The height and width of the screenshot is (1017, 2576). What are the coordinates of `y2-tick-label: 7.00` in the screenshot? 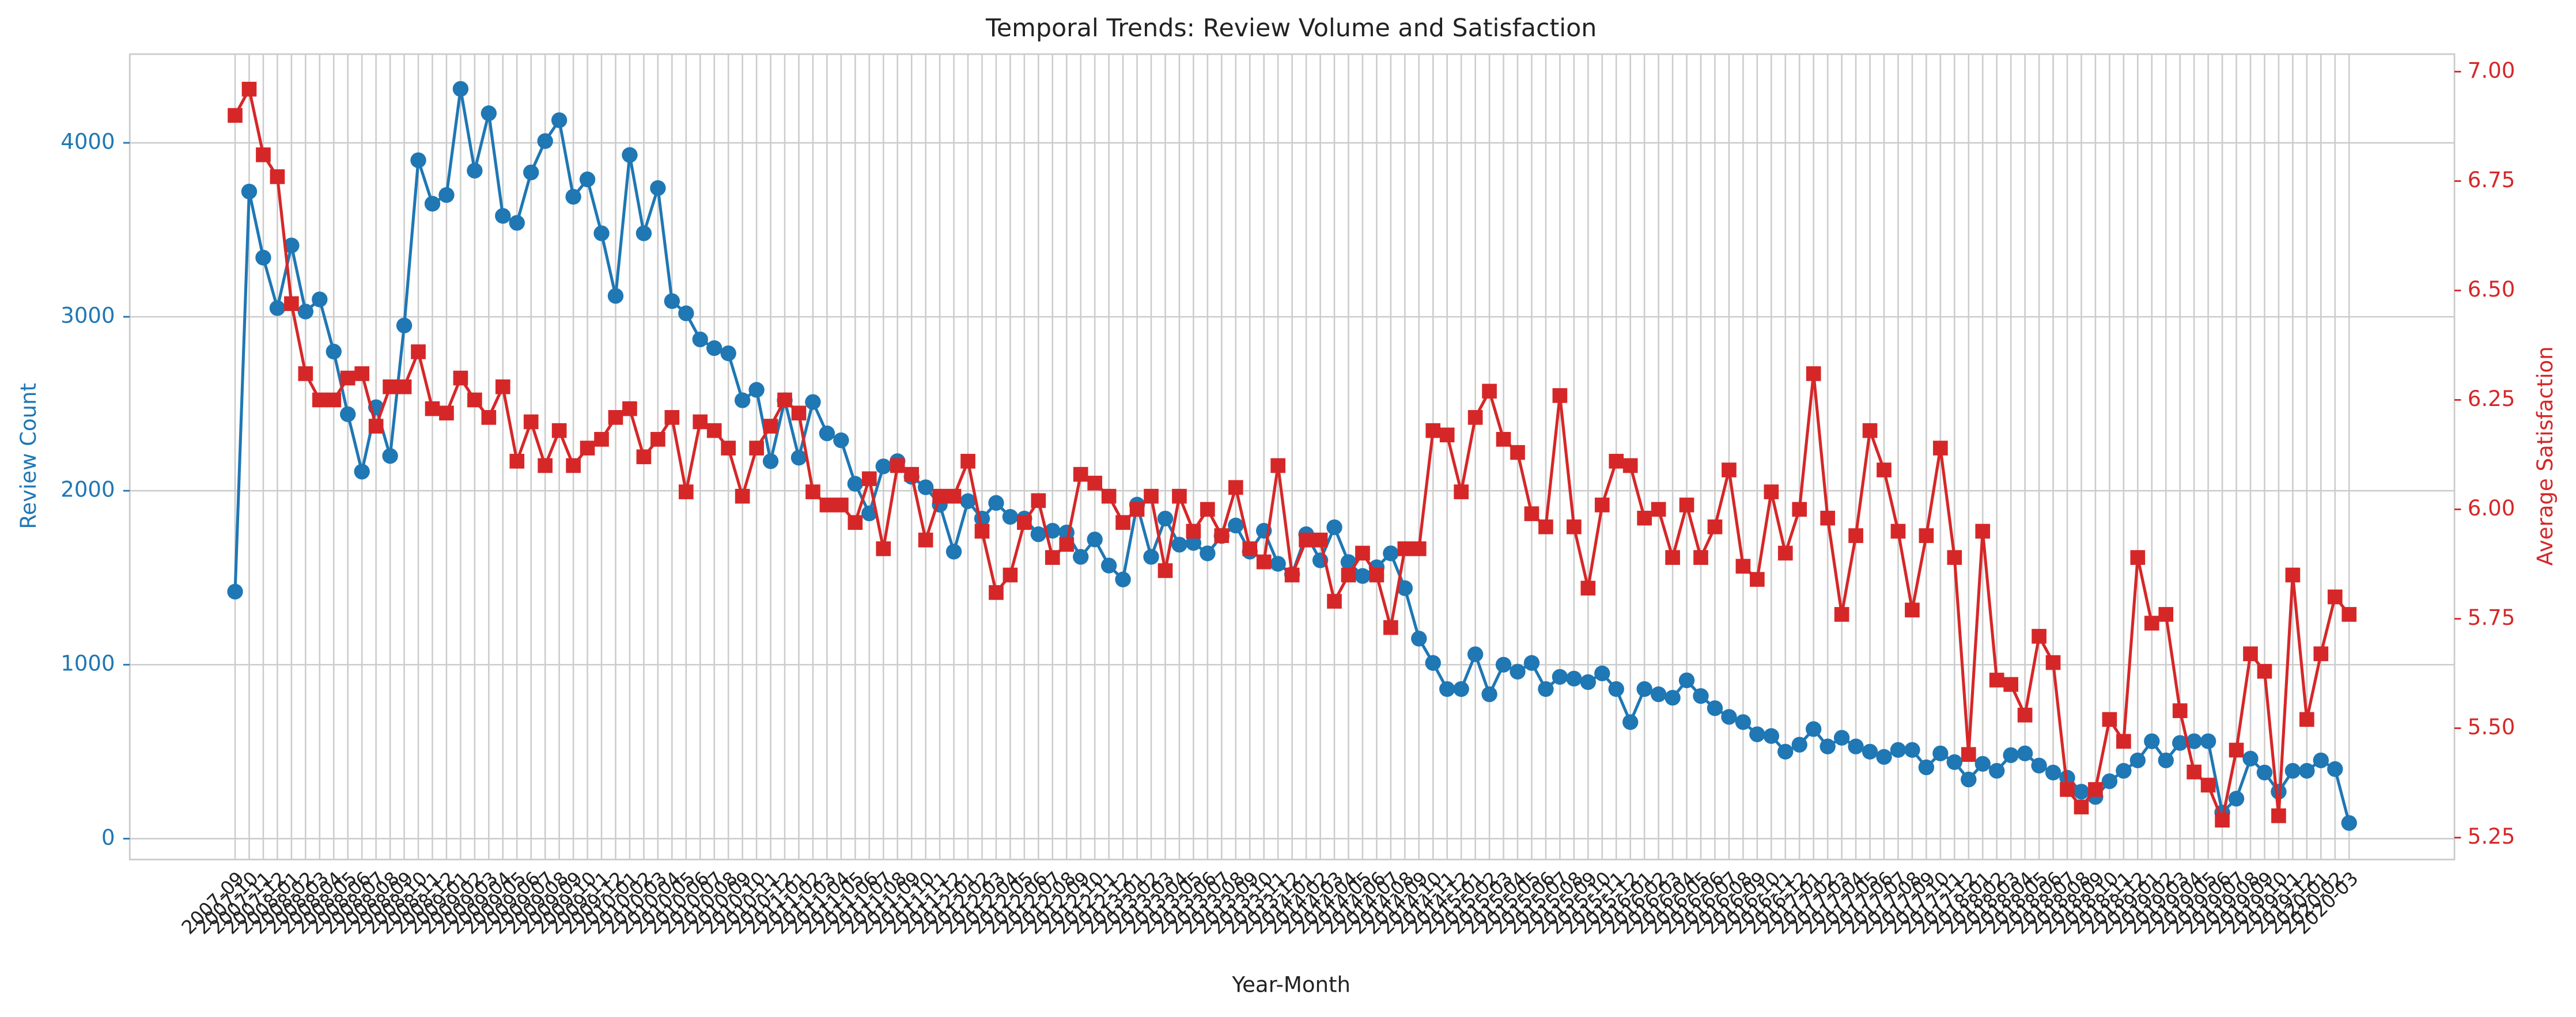 It's located at (2491, 70).